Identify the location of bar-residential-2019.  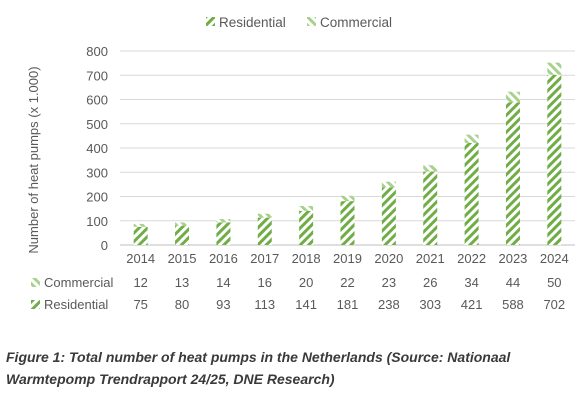
(347, 223).